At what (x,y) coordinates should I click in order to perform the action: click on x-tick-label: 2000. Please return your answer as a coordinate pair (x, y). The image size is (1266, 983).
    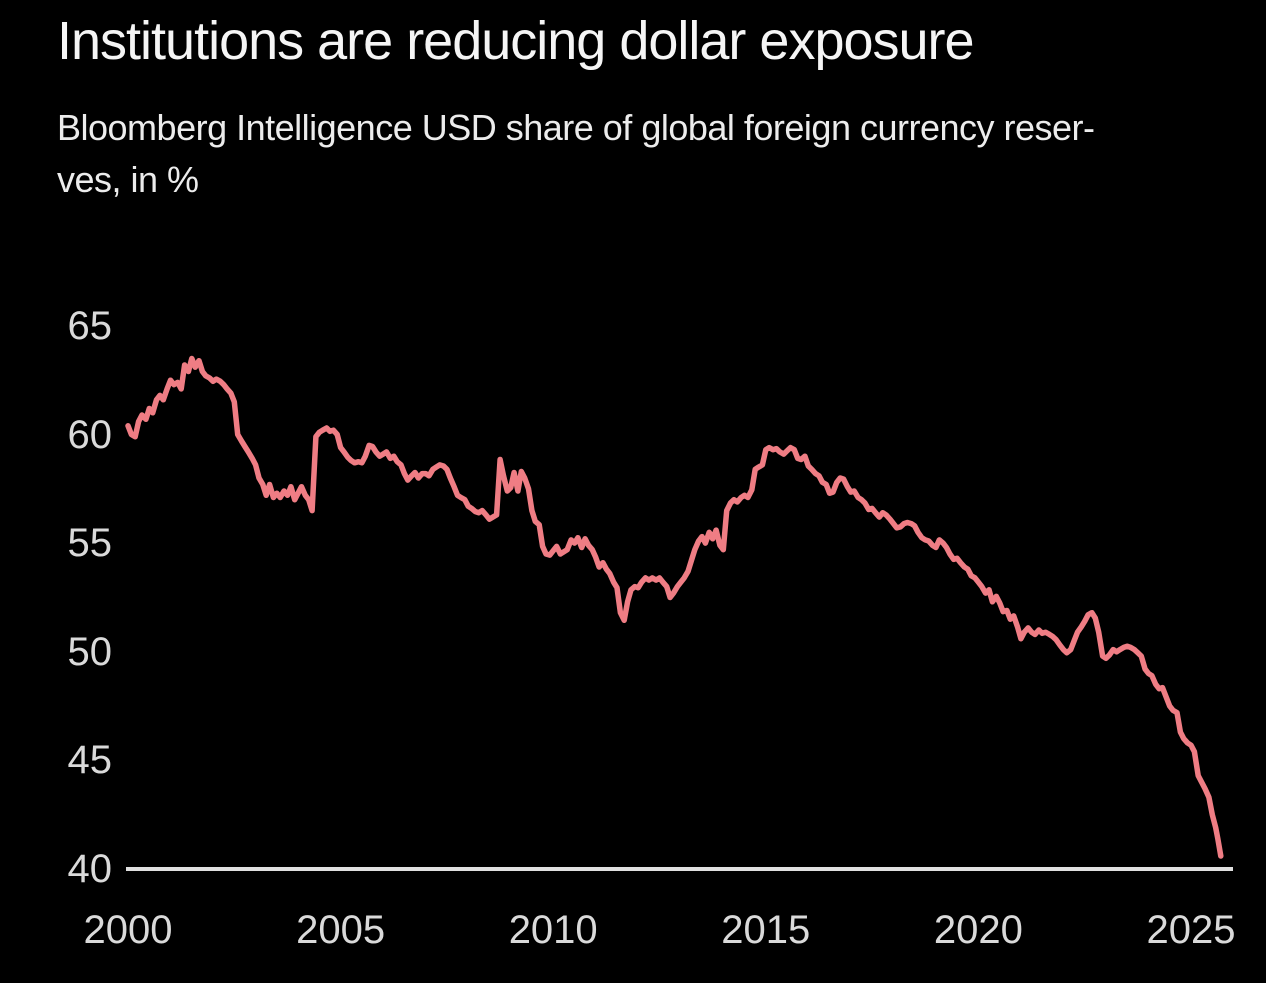
    Looking at the image, I should click on (128, 930).